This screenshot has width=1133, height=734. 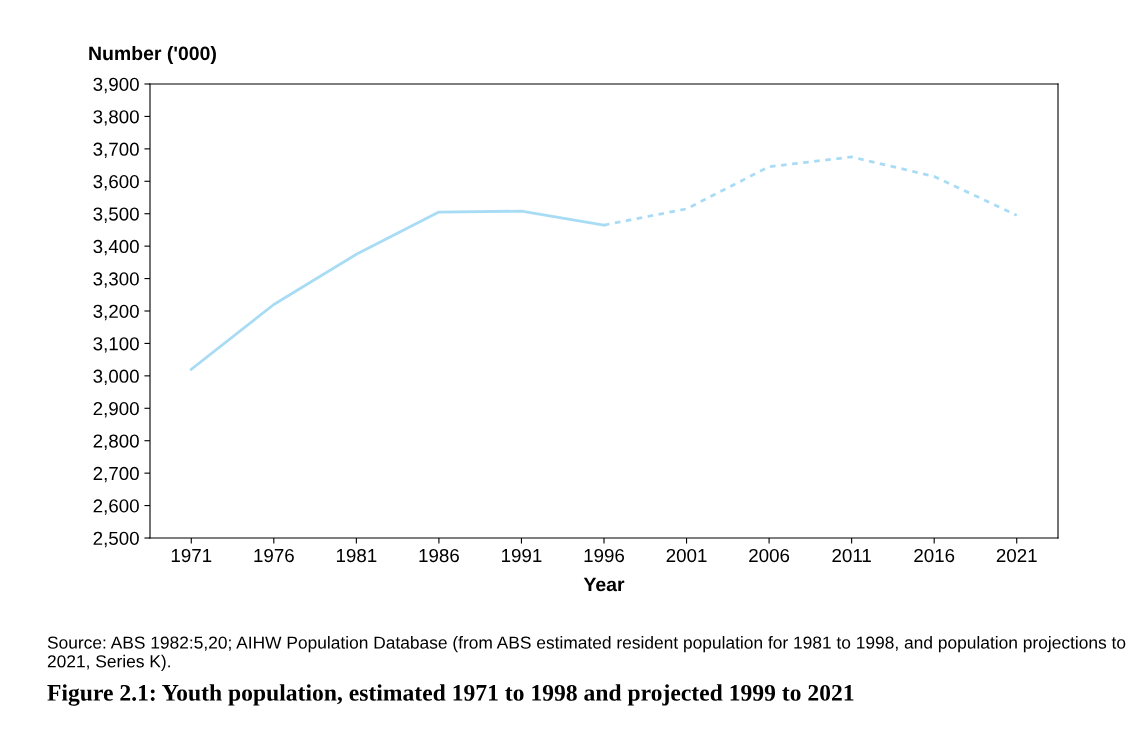 I want to click on y-tick-label: 3,500, so click(x=116, y=215).